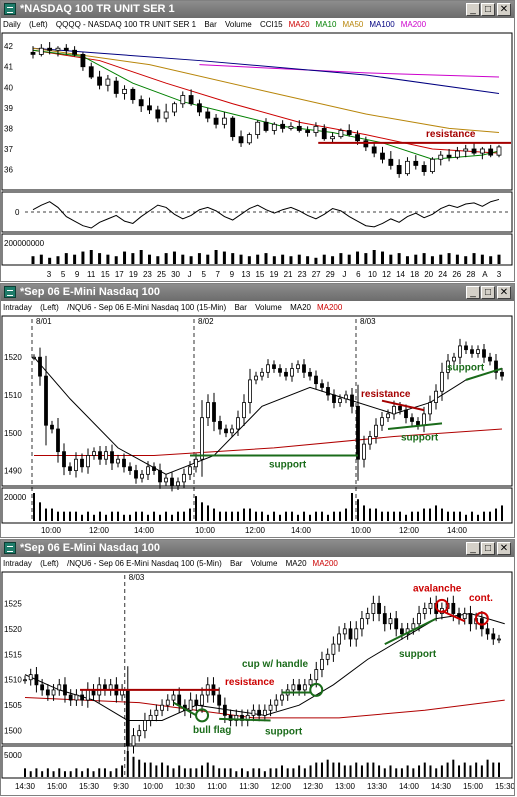 This screenshot has width=517, height=797. Describe the element at coordinates (63, 274) in the screenshot. I see `x-tick-label: 5` at that location.